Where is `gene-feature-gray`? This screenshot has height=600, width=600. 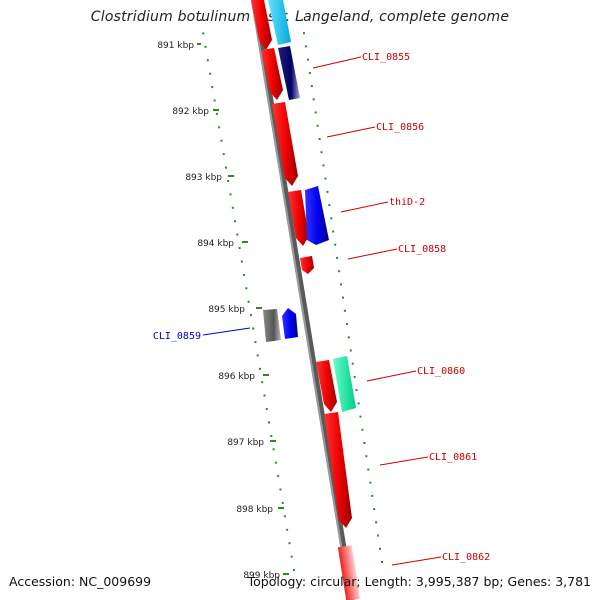 gene-feature-gray is located at coordinates (272, 325).